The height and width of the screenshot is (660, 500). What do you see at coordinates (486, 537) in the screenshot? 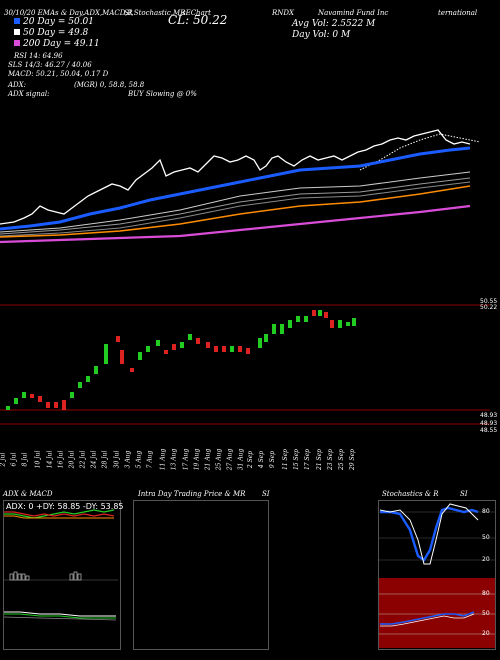
I see `stoch-label-50: 50` at bounding box center [486, 537].